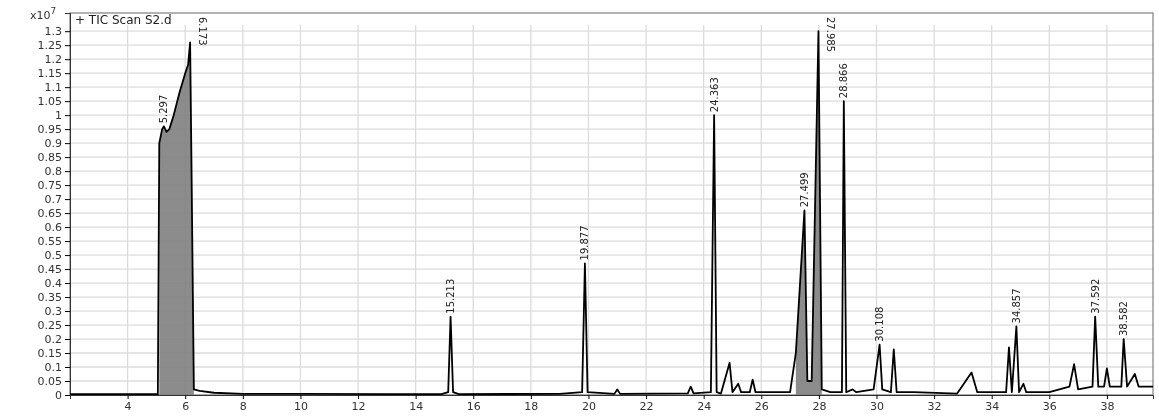 This screenshot has width=1159, height=417. What do you see at coordinates (416, 406) in the screenshot?
I see `x-tick-label: 14` at bounding box center [416, 406].